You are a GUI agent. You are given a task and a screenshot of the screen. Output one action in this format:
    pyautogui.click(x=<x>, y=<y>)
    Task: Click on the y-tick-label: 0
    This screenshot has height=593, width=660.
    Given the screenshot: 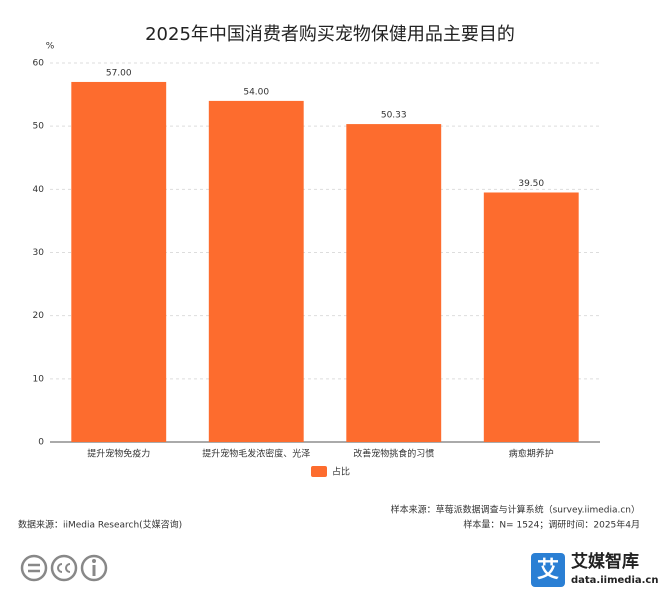 What is the action you would take?
    pyautogui.click(x=41, y=443)
    